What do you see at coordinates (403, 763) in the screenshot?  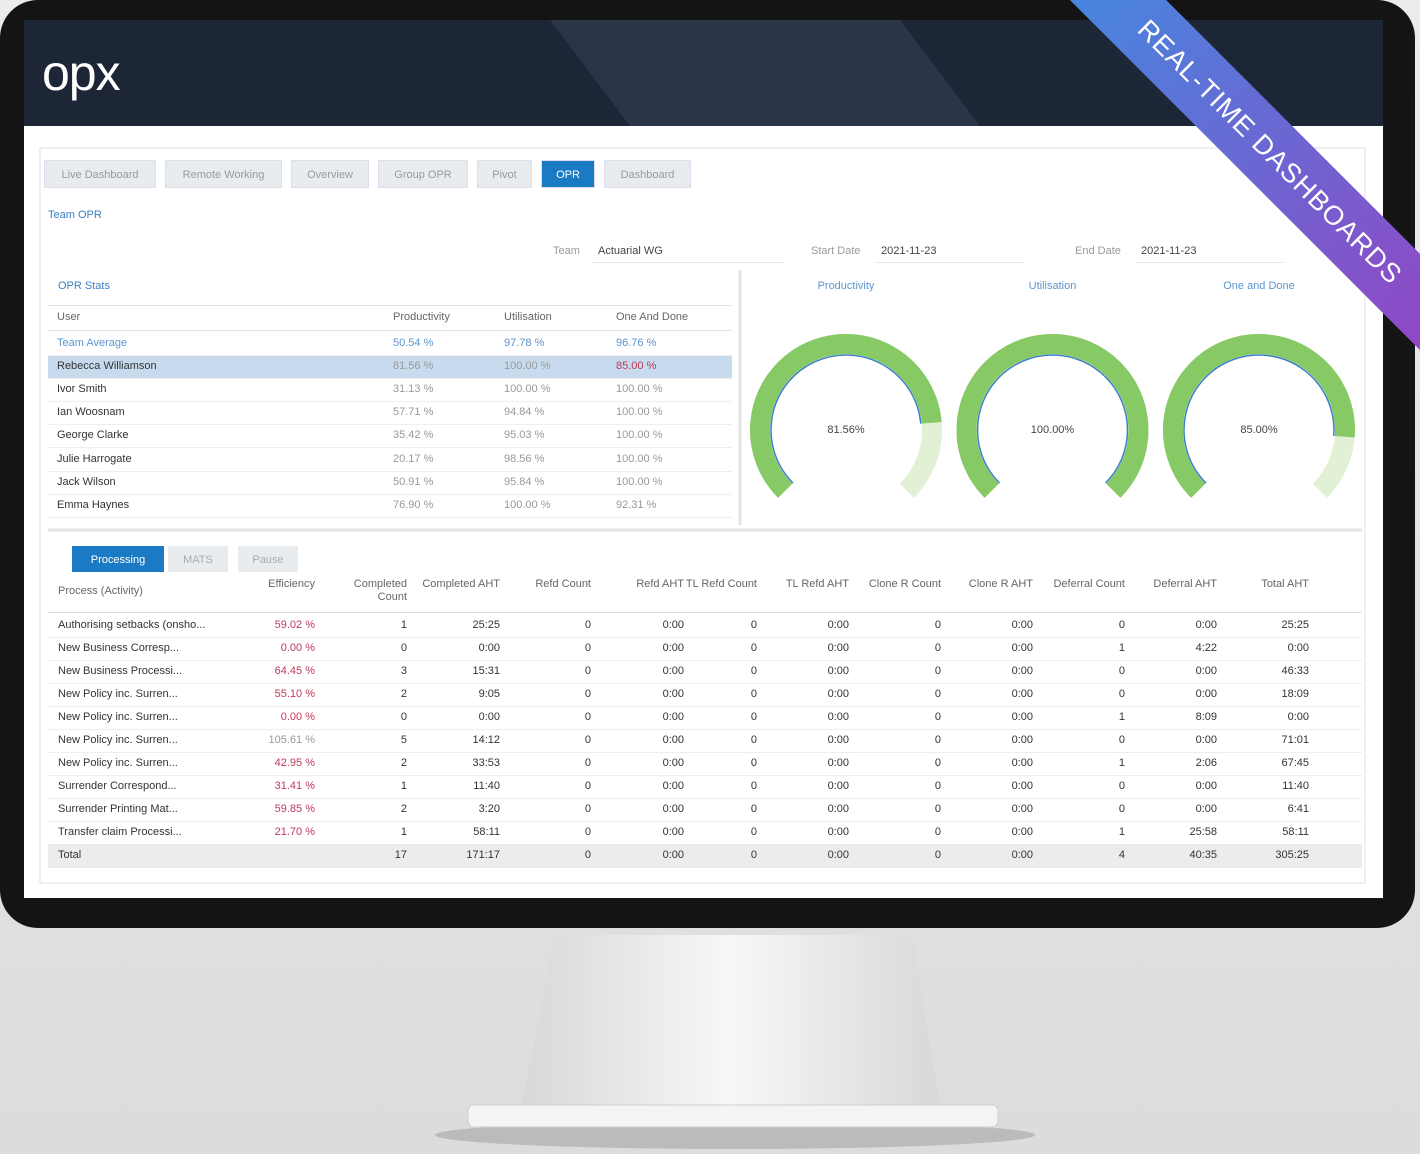 I see `table-cell: 2` at bounding box center [403, 763].